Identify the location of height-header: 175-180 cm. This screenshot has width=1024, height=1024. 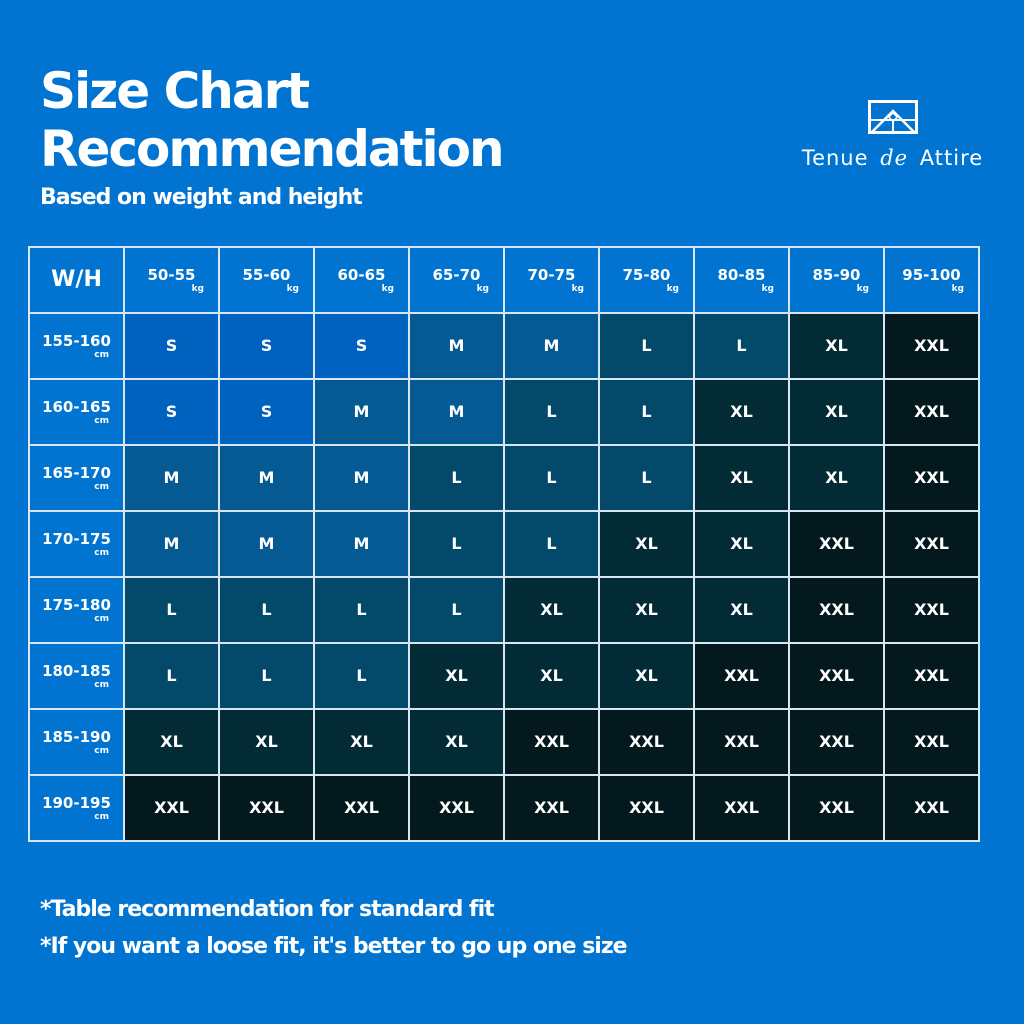
(76, 610).